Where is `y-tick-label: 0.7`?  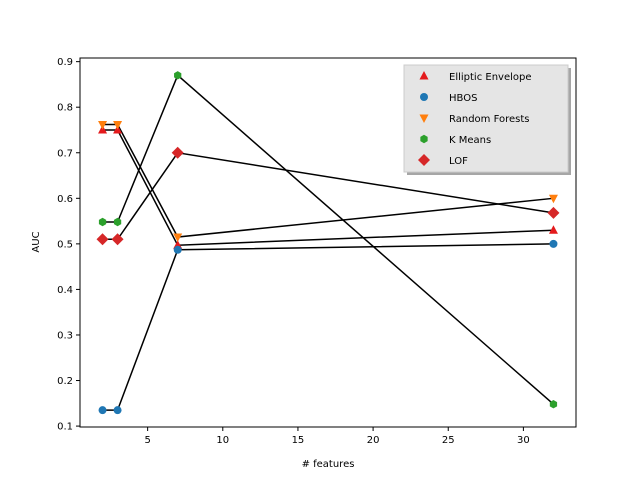
y-tick-label: 0.7 is located at coordinates (65, 153).